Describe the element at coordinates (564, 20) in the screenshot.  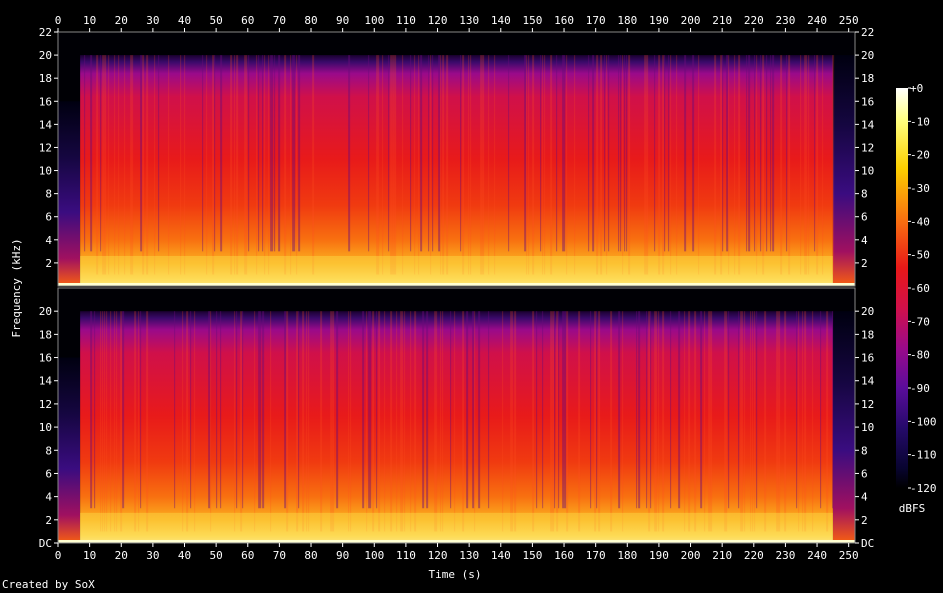
I see `x-tick-label-top: 160` at that location.